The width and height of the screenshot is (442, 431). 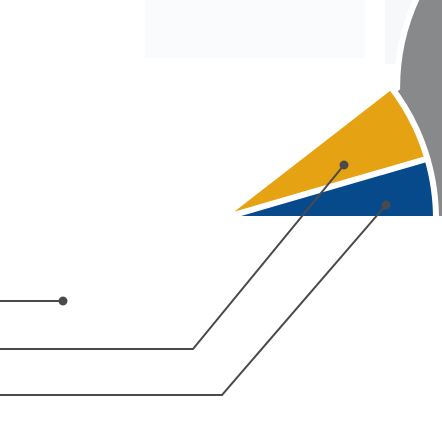 I want to click on background-panel, so click(x=255, y=29).